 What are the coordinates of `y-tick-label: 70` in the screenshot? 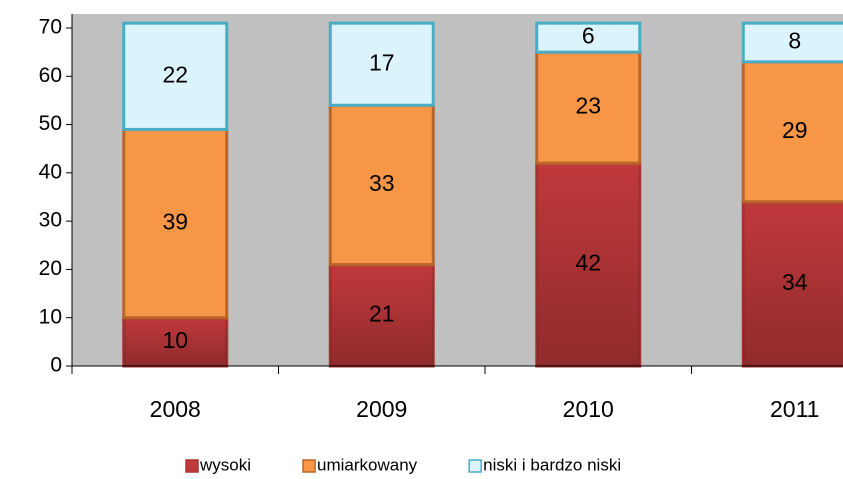 It's located at (50, 27).